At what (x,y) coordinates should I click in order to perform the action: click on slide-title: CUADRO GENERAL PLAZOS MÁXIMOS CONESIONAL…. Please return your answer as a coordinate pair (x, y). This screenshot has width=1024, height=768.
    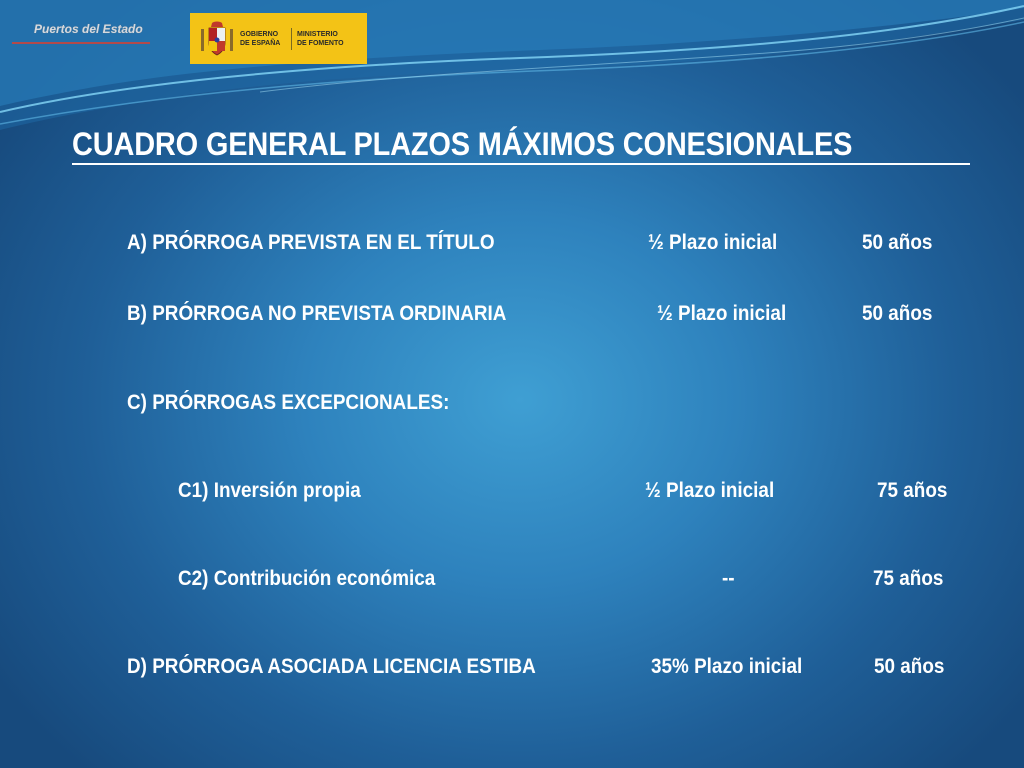
    Looking at the image, I should click on (462, 144).